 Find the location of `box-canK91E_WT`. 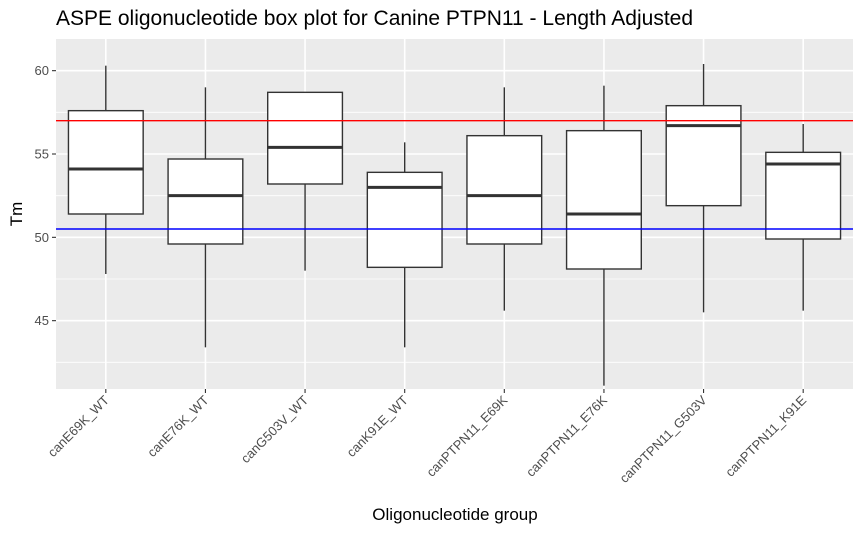

box-canK91E_WT is located at coordinates (404, 245).